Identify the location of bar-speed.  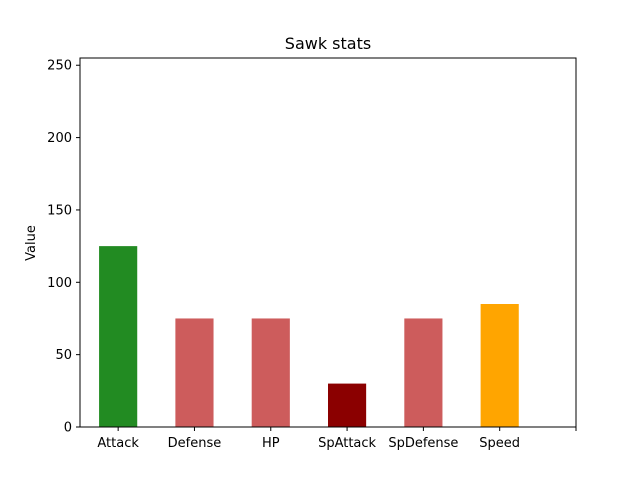
(499, 365).